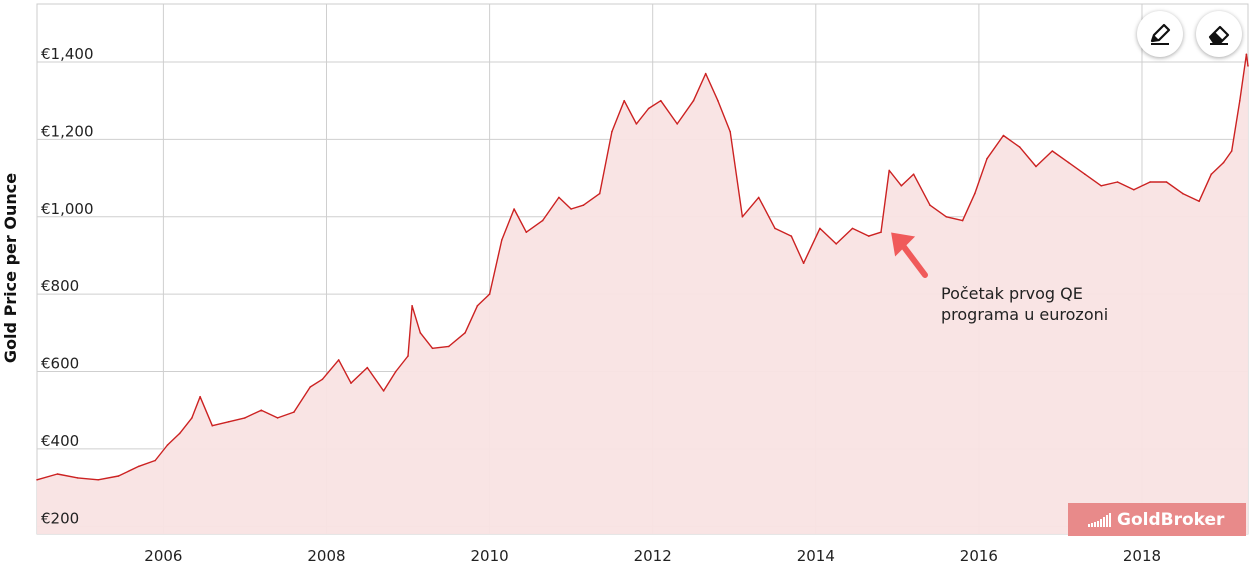 The image size is (1257, 566). What do you see at coordinates (60, 441) in the screenshot?
I see `y-tick-label: €400` at bounding box center [60, 441].